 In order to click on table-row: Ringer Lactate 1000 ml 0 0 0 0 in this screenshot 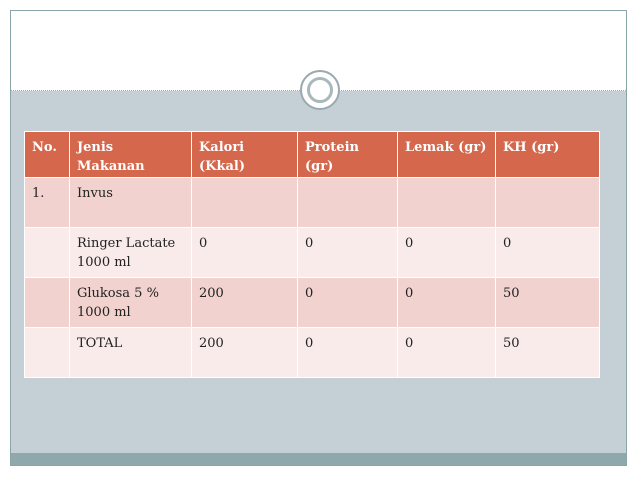, I will do `click(312, 252)`.